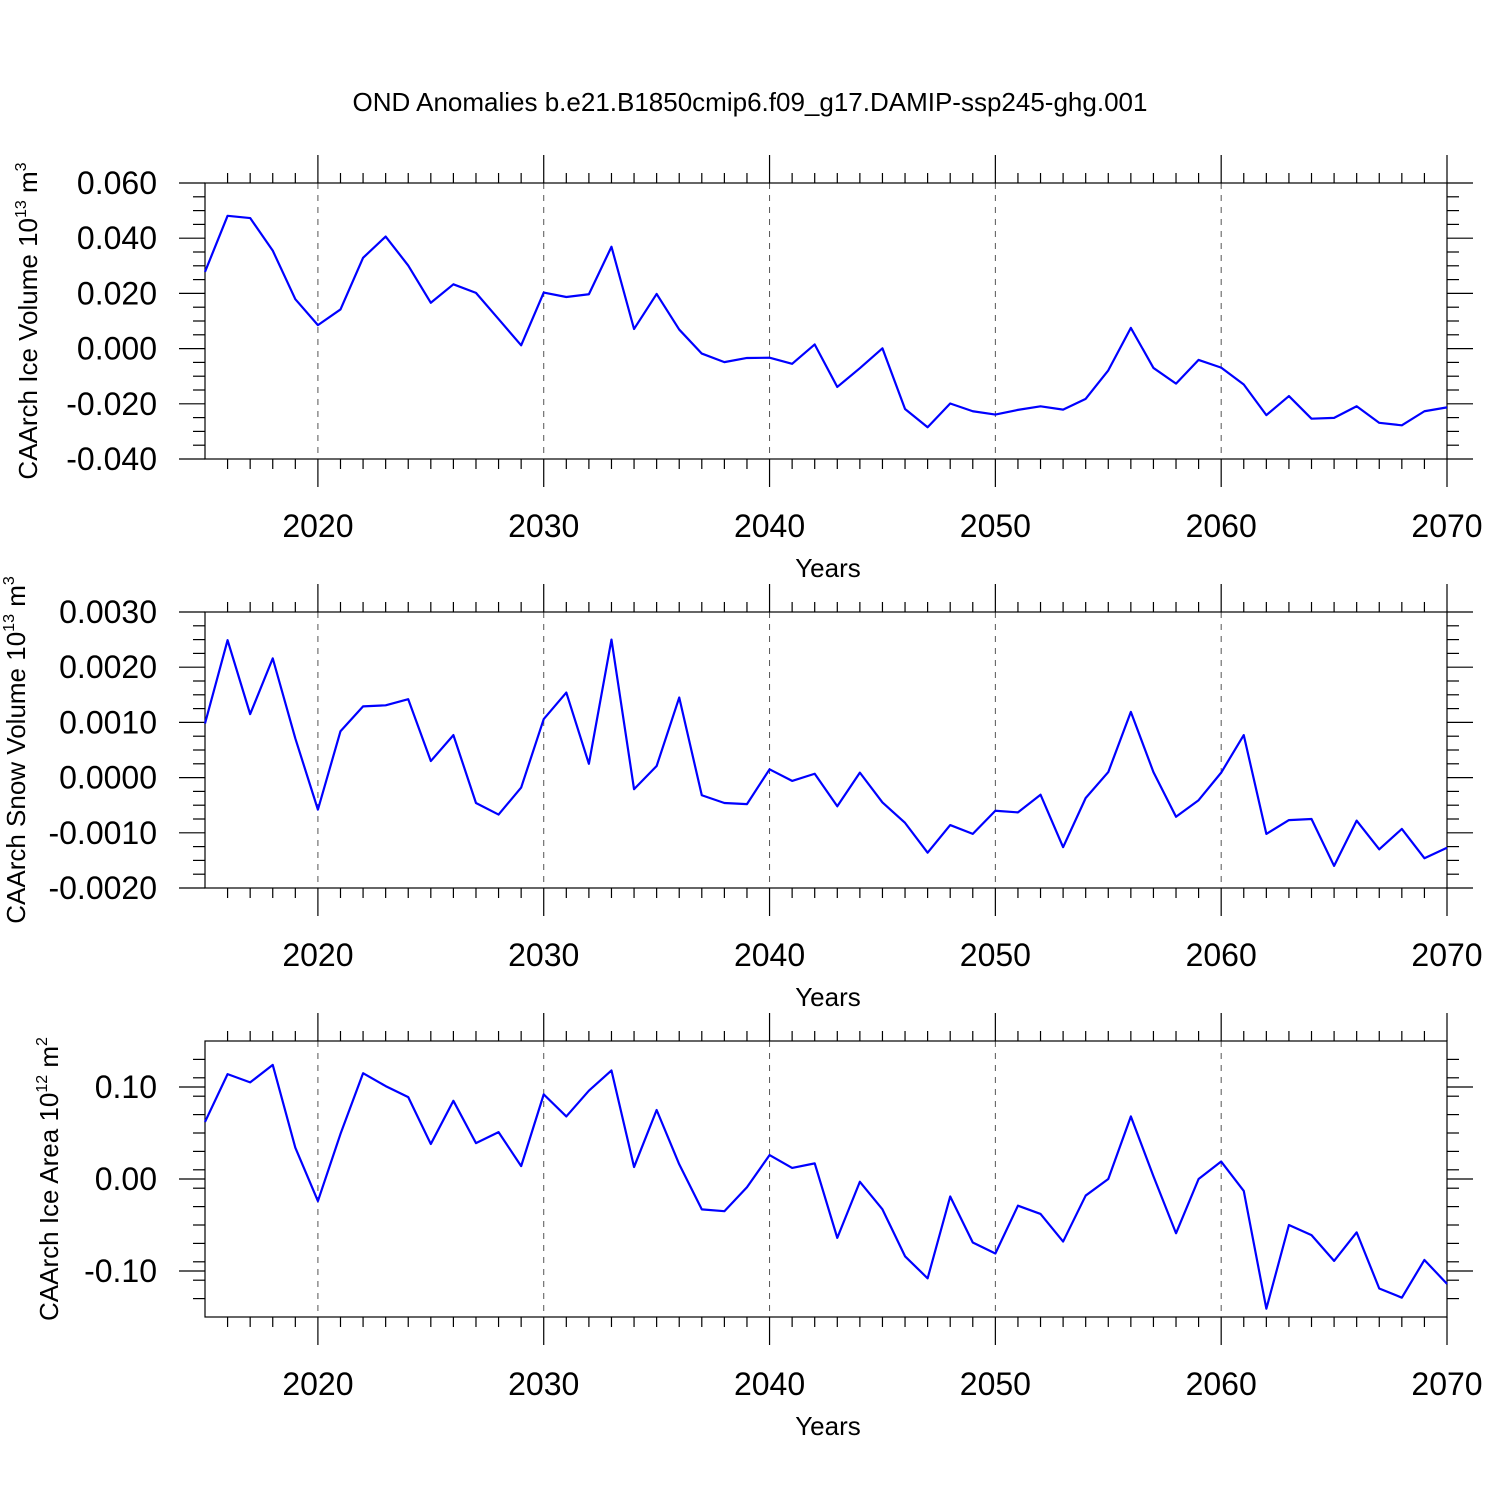 The height and width of the screenshot is (1500, 1500). I want to click on chart2-point-2048, so click(950, 1196).